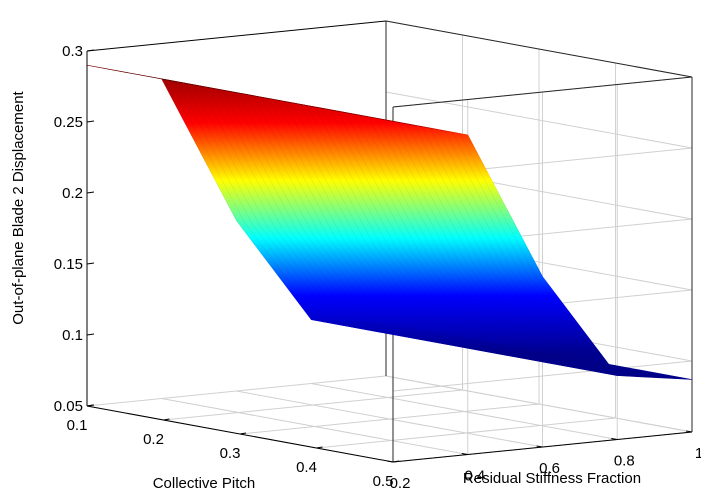 The image size is (701, 502). I want to click on x-tick-label: 0.1, so click(77, 425).